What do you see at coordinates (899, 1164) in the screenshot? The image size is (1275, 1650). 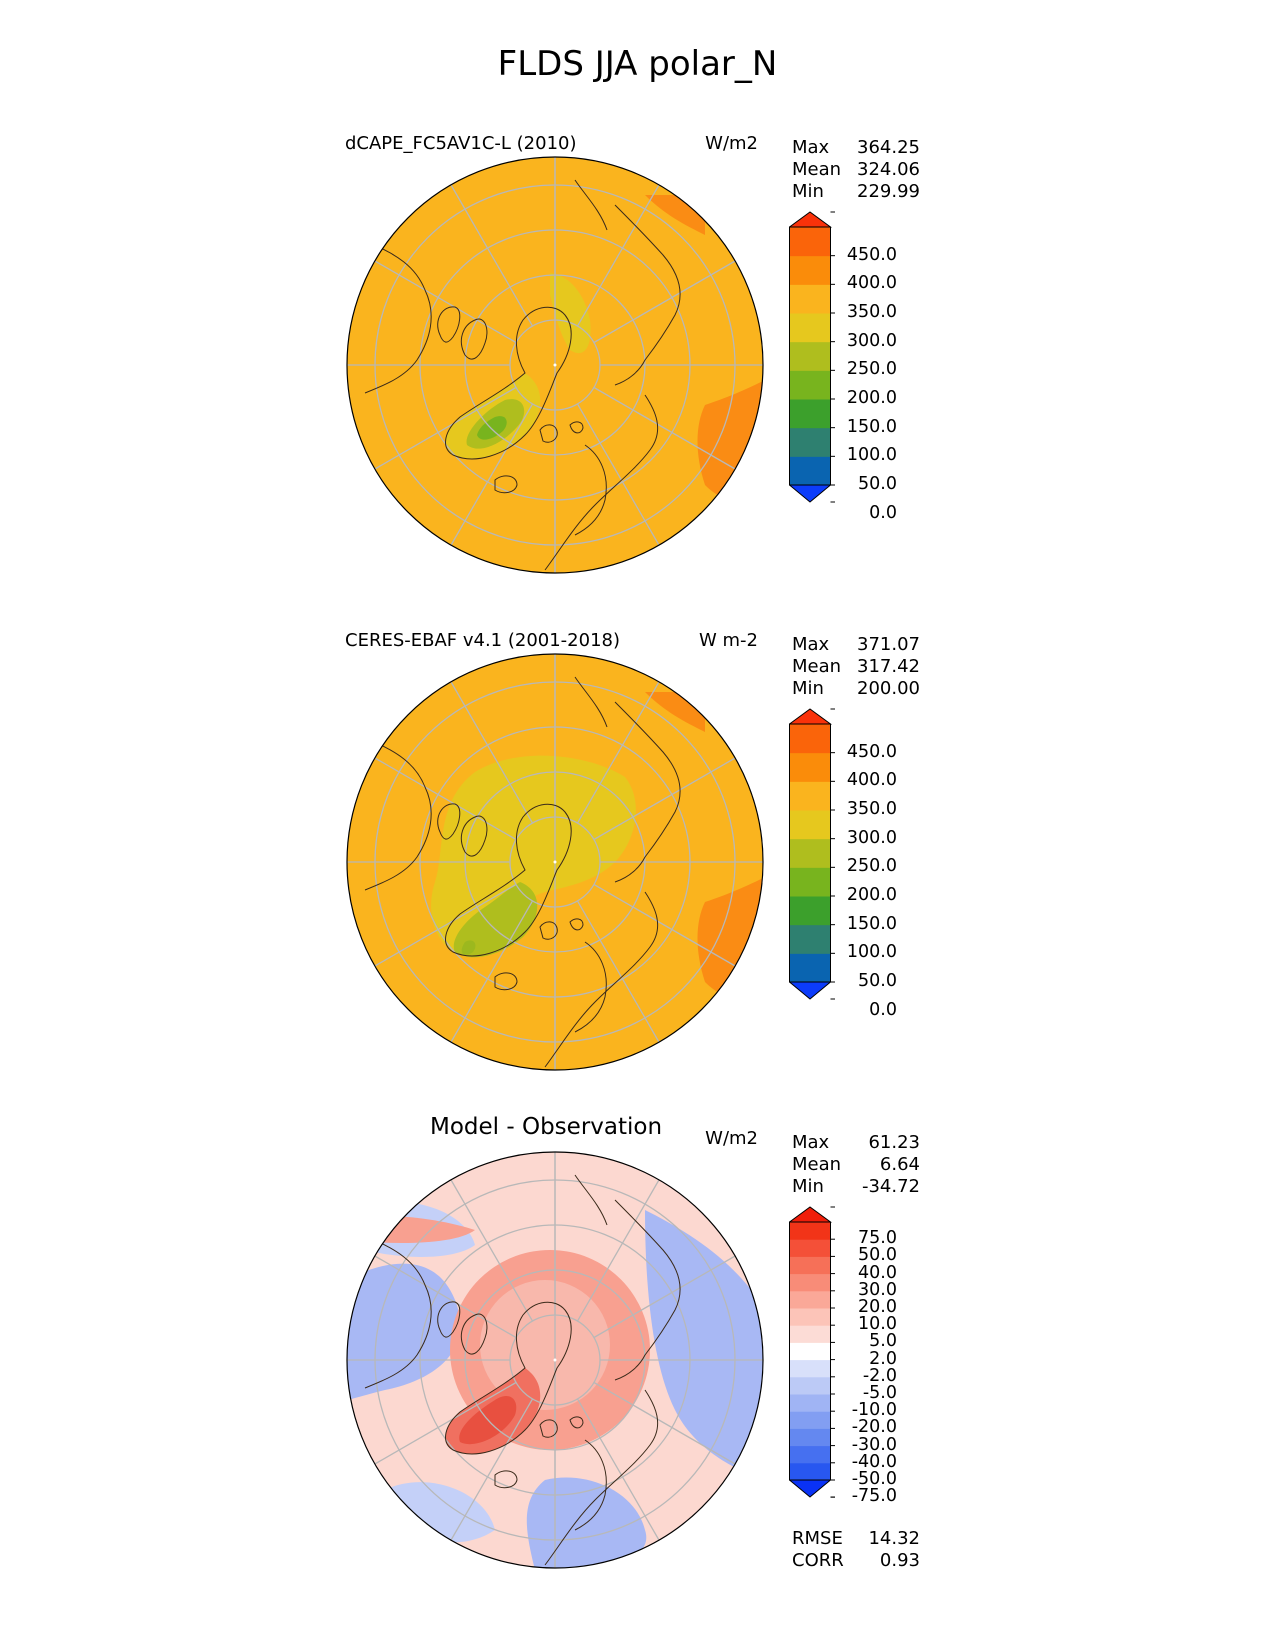 I see `stat-value: 6.64` at bounding box center [899, 1164].